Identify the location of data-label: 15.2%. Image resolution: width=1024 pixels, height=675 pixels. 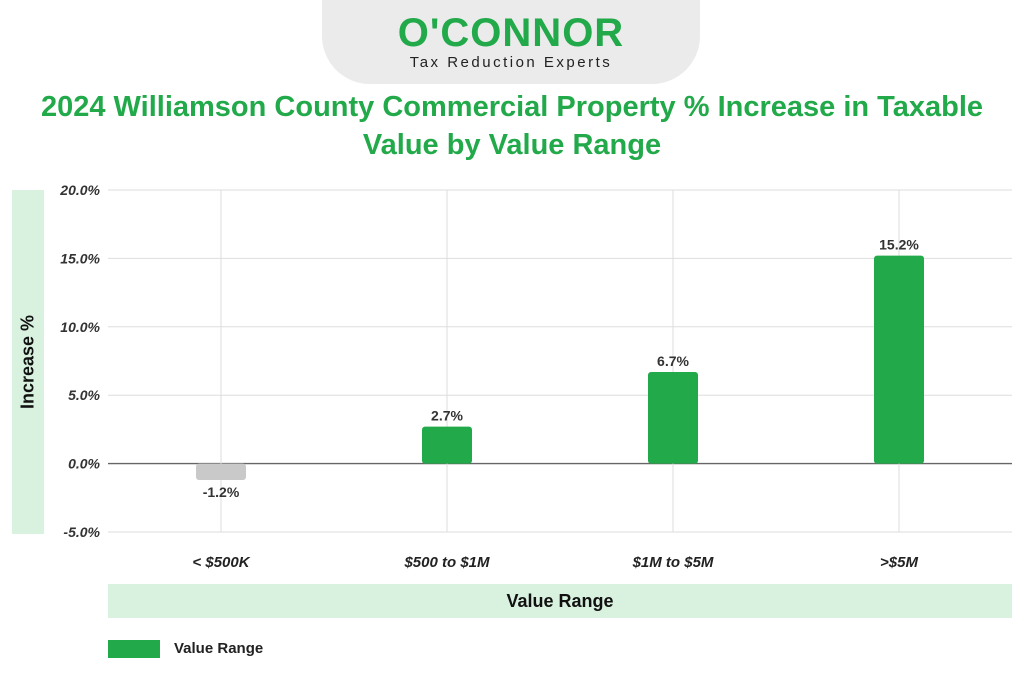
(899, 245).